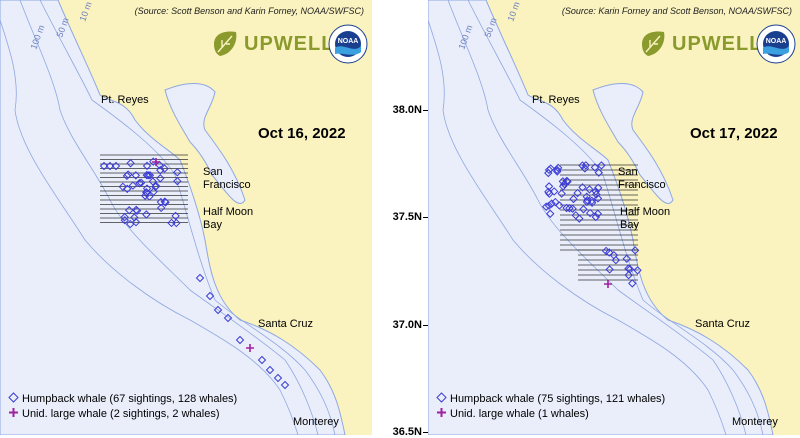  Describe the element at coordinates (156, 162) in the screenshot. I see `unid-whale-sighting` at that location.